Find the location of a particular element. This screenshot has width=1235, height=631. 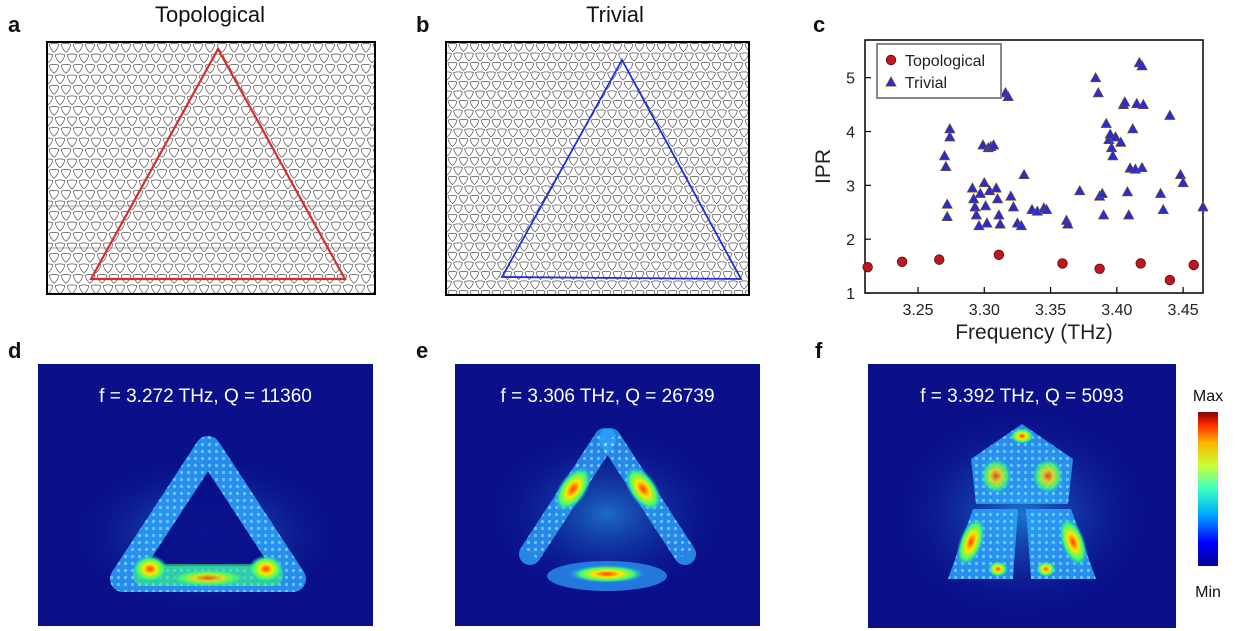

panel-label-e: e is located at coordinates (422, 350).